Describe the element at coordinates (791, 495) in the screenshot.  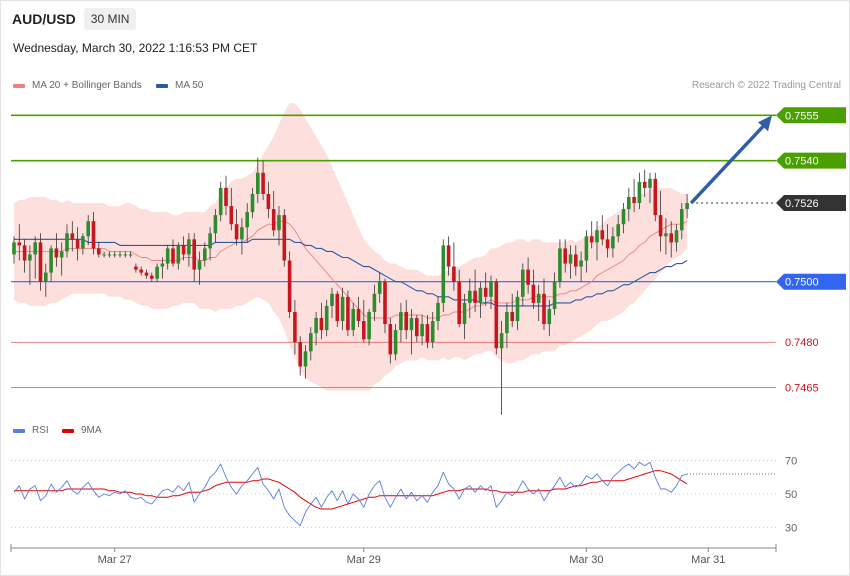
I see `rsi-tick-50: 50` at that location.